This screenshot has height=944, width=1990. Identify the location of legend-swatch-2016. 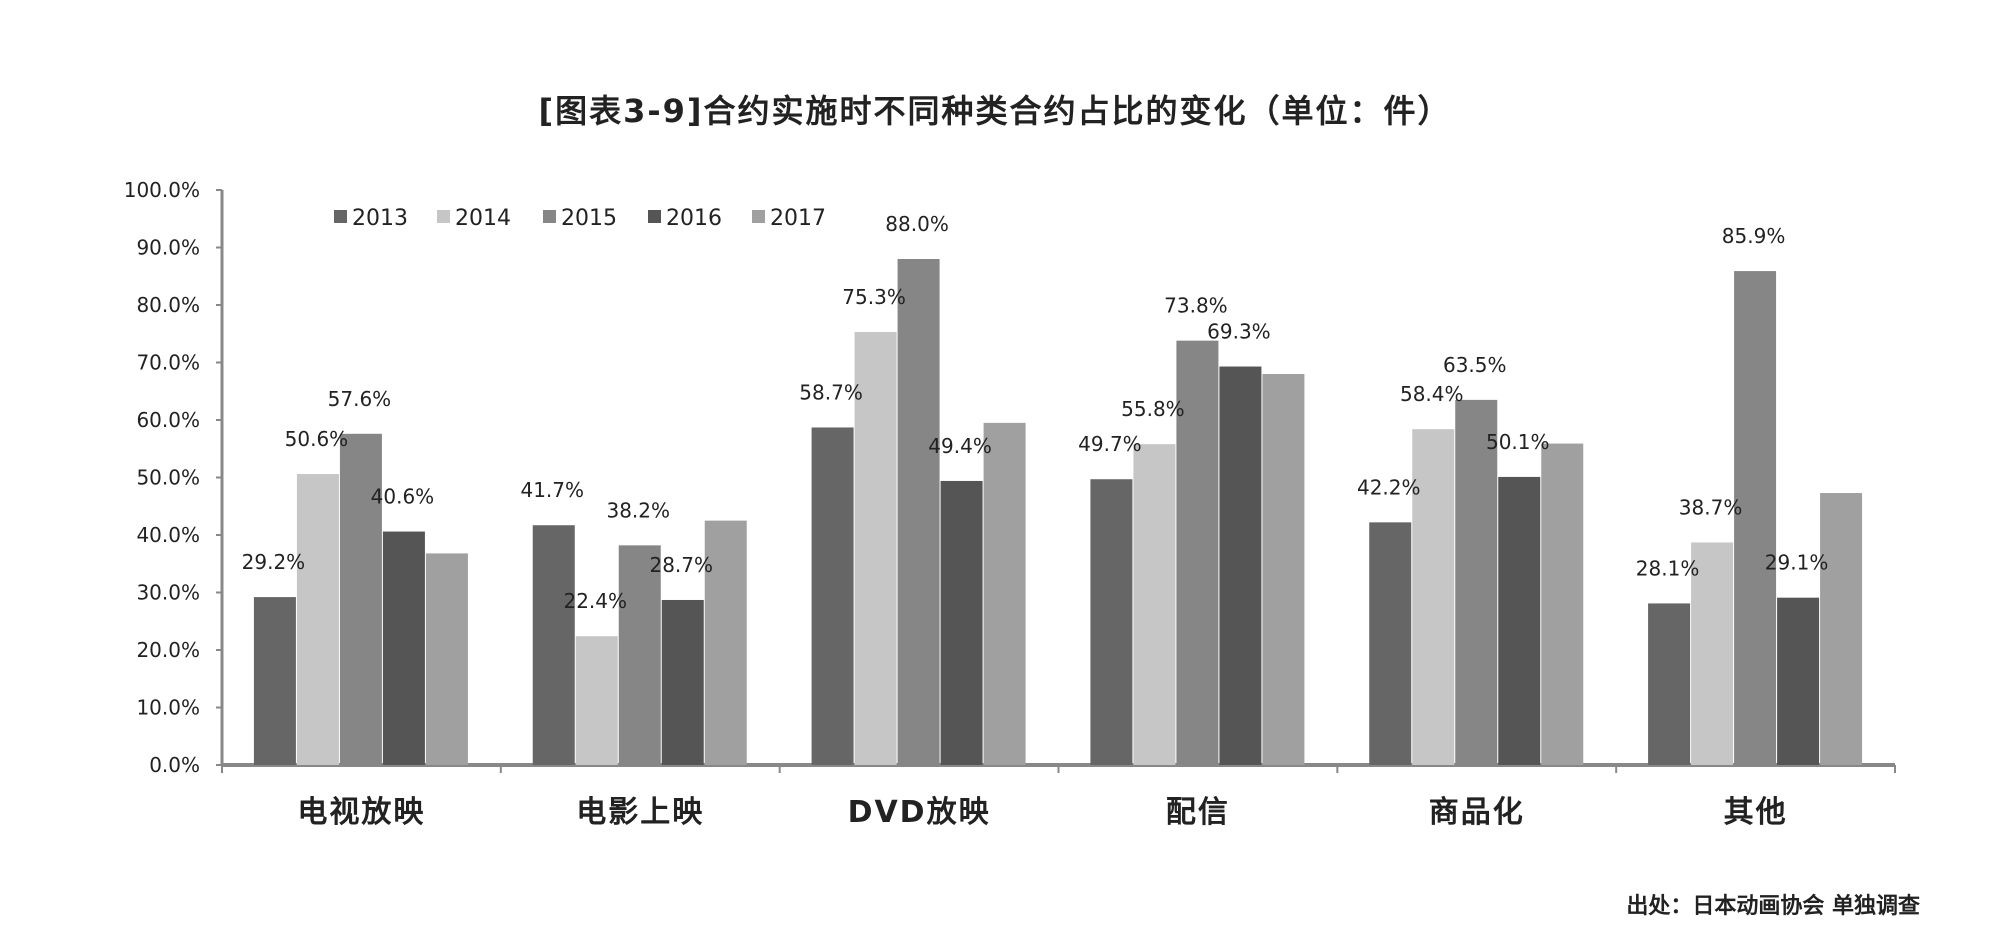
(654, 216).